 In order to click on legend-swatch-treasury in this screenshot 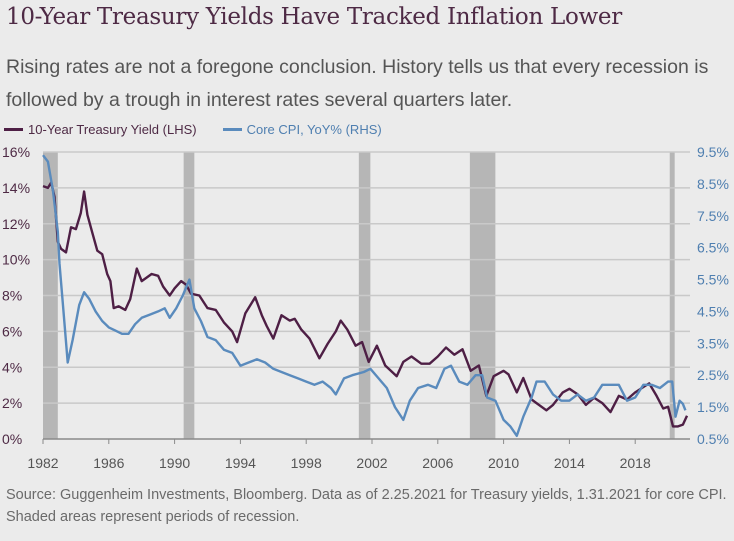, I will do `click(13, 129)`.